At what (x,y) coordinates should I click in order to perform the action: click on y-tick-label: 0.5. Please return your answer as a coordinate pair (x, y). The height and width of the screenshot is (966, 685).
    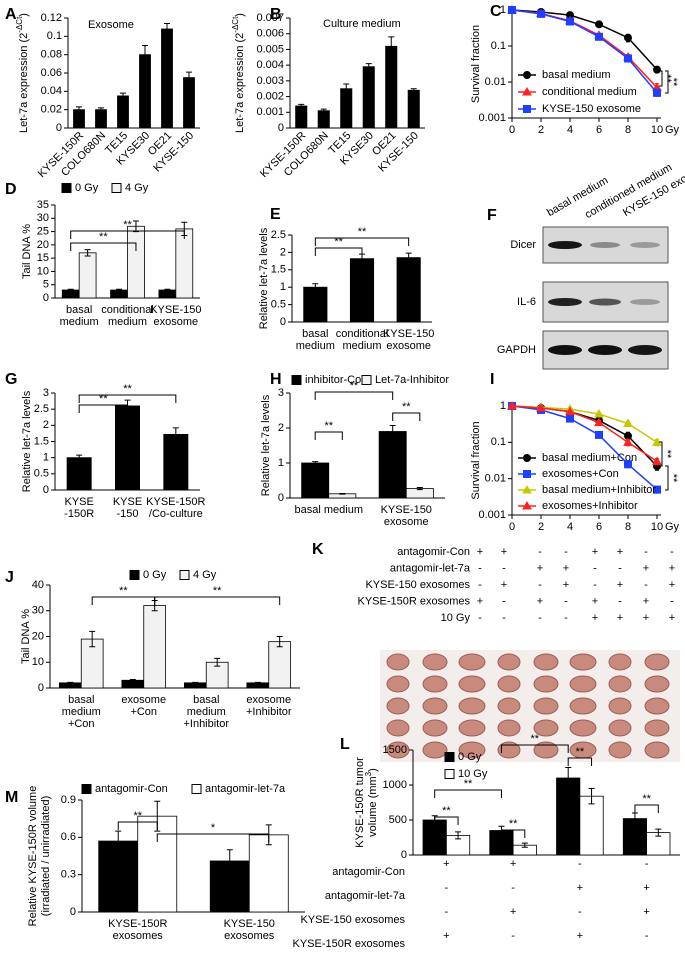
    Looking at the image, I should click on (278, 305).